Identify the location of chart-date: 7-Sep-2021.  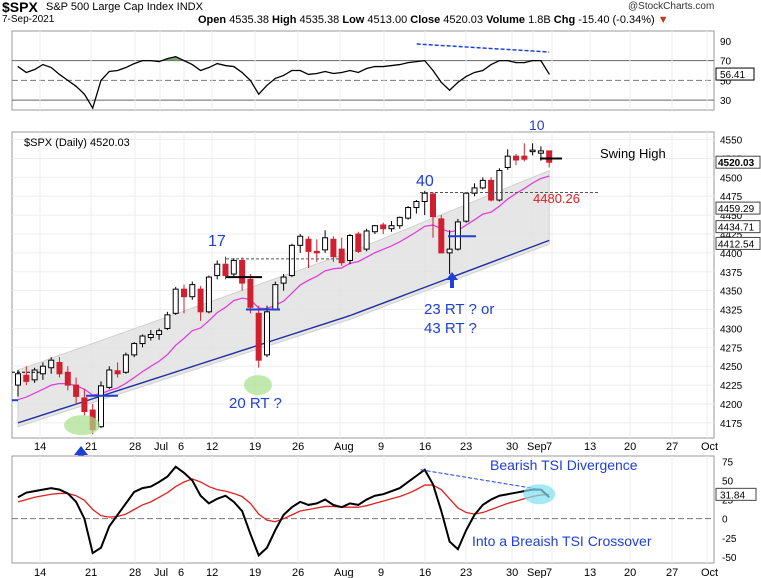
(28, 19).